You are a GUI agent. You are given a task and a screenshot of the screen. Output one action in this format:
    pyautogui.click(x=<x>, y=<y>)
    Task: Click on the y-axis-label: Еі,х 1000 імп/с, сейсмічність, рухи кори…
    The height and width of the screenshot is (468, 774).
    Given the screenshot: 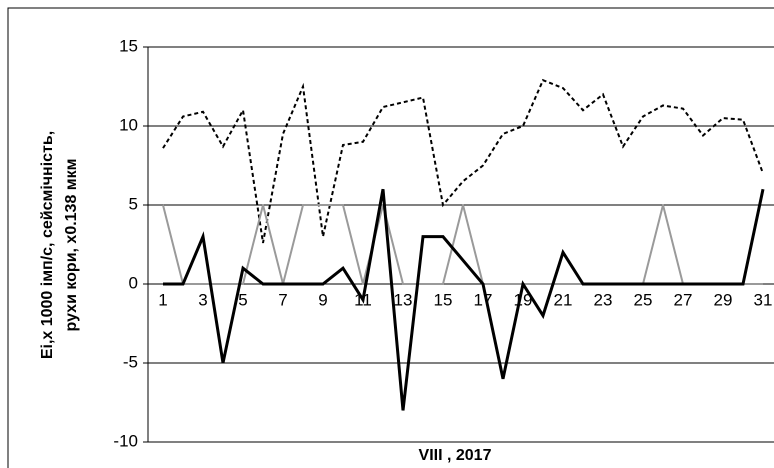 What is the action you would take?
    pyautogui.click(x=59, y=245)
    